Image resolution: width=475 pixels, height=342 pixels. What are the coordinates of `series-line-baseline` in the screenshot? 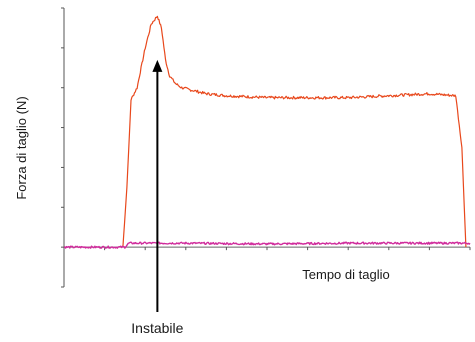 It's located at (267, 245).